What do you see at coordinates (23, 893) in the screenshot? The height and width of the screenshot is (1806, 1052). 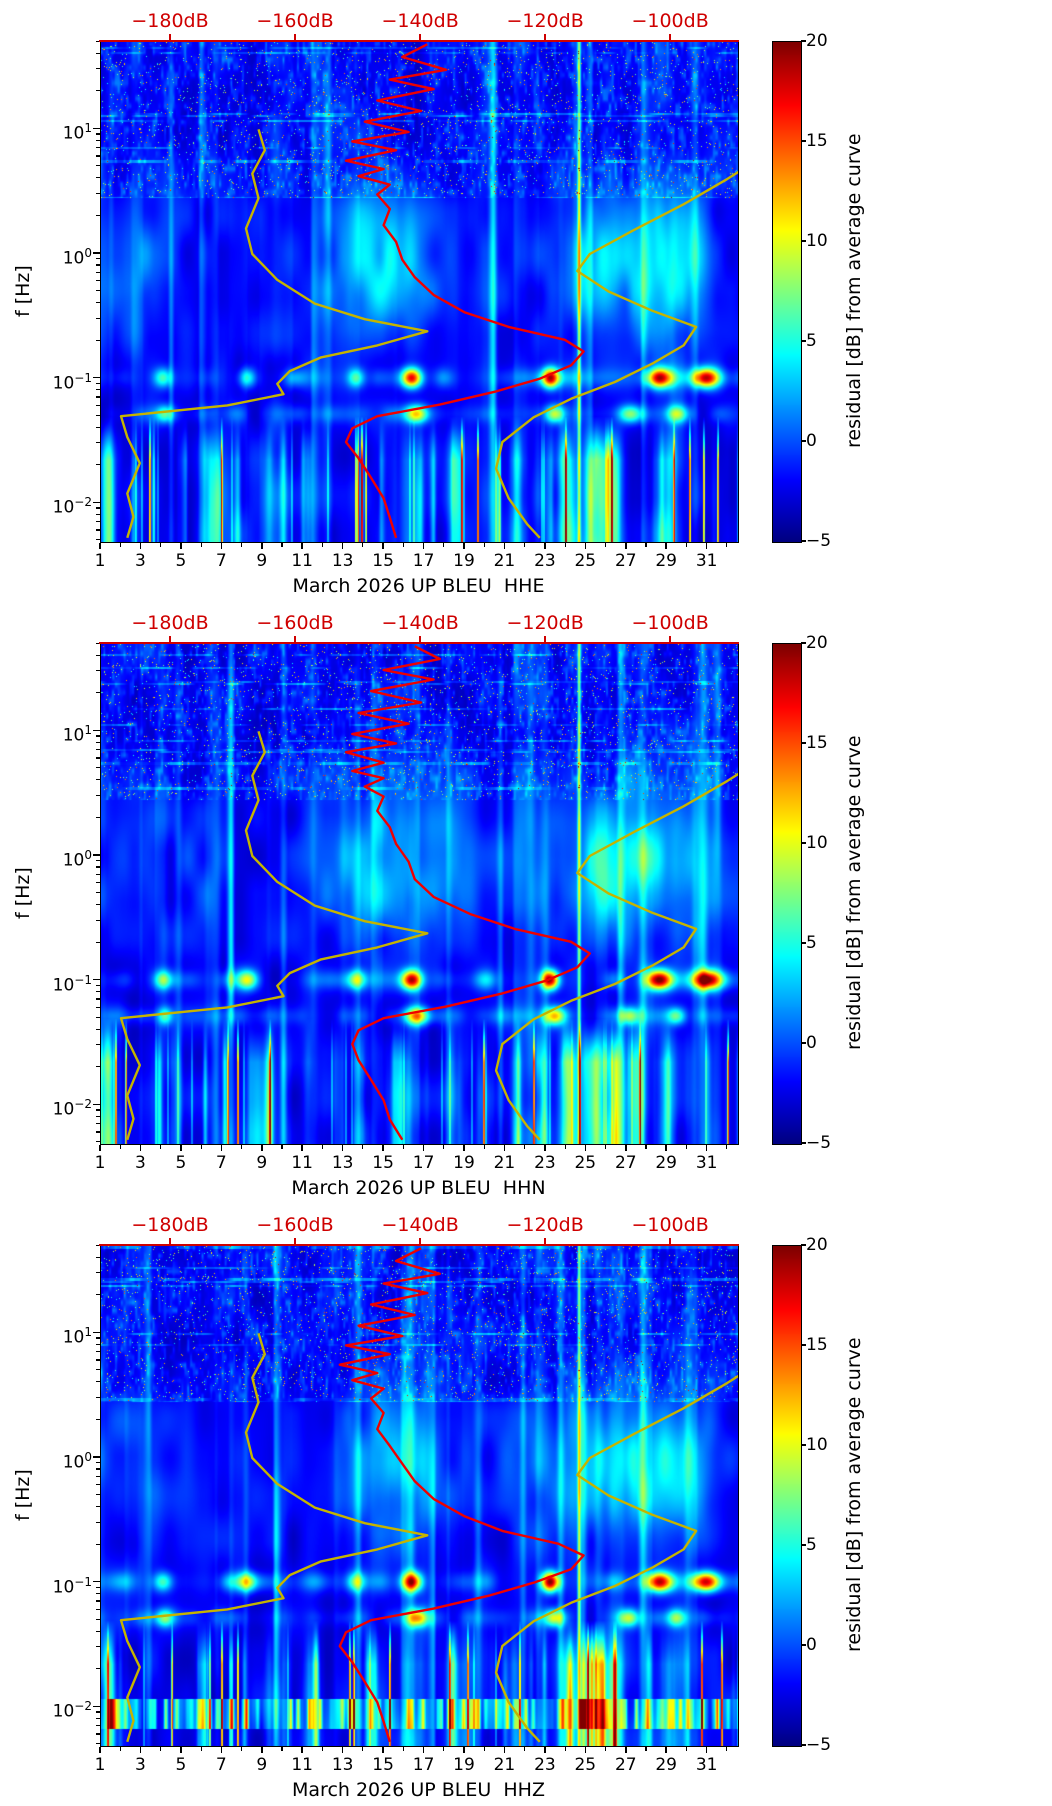 I see `y-axis-label: f [Hz]` at bounding box center [23, 893].